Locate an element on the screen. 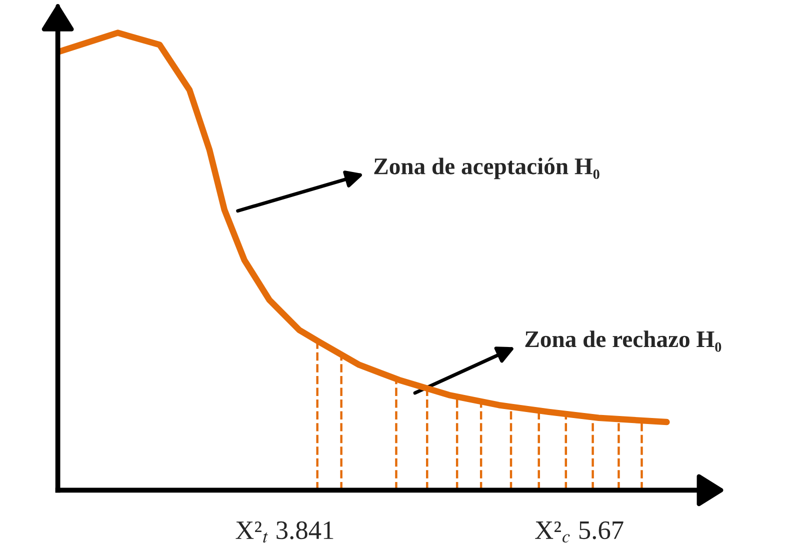  annotation: Zona de aceptación H₀ is located at coordinates (487, 169).